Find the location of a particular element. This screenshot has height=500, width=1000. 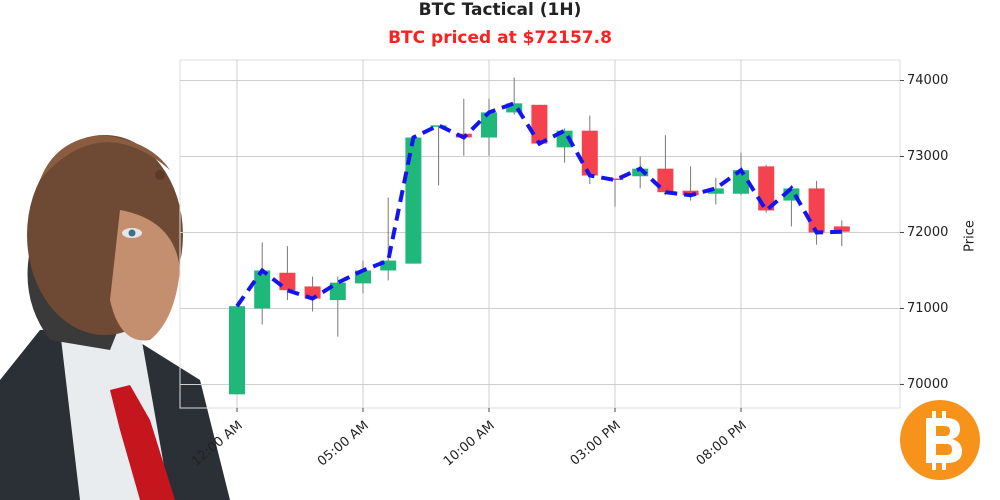

x-tick-label: 10:00 AM is located at coordinates (469, 443).